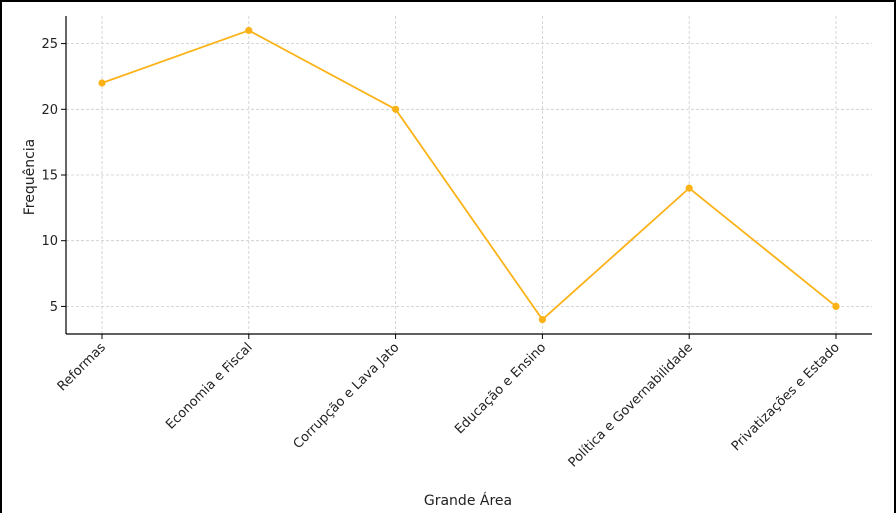 The width and height of the screenshot is (896, 515). What do you see at coordinates (786, 397) in the screenshot?
I see `x-tick-label: Privatizações e Estado` at bounding box center [786, 397].